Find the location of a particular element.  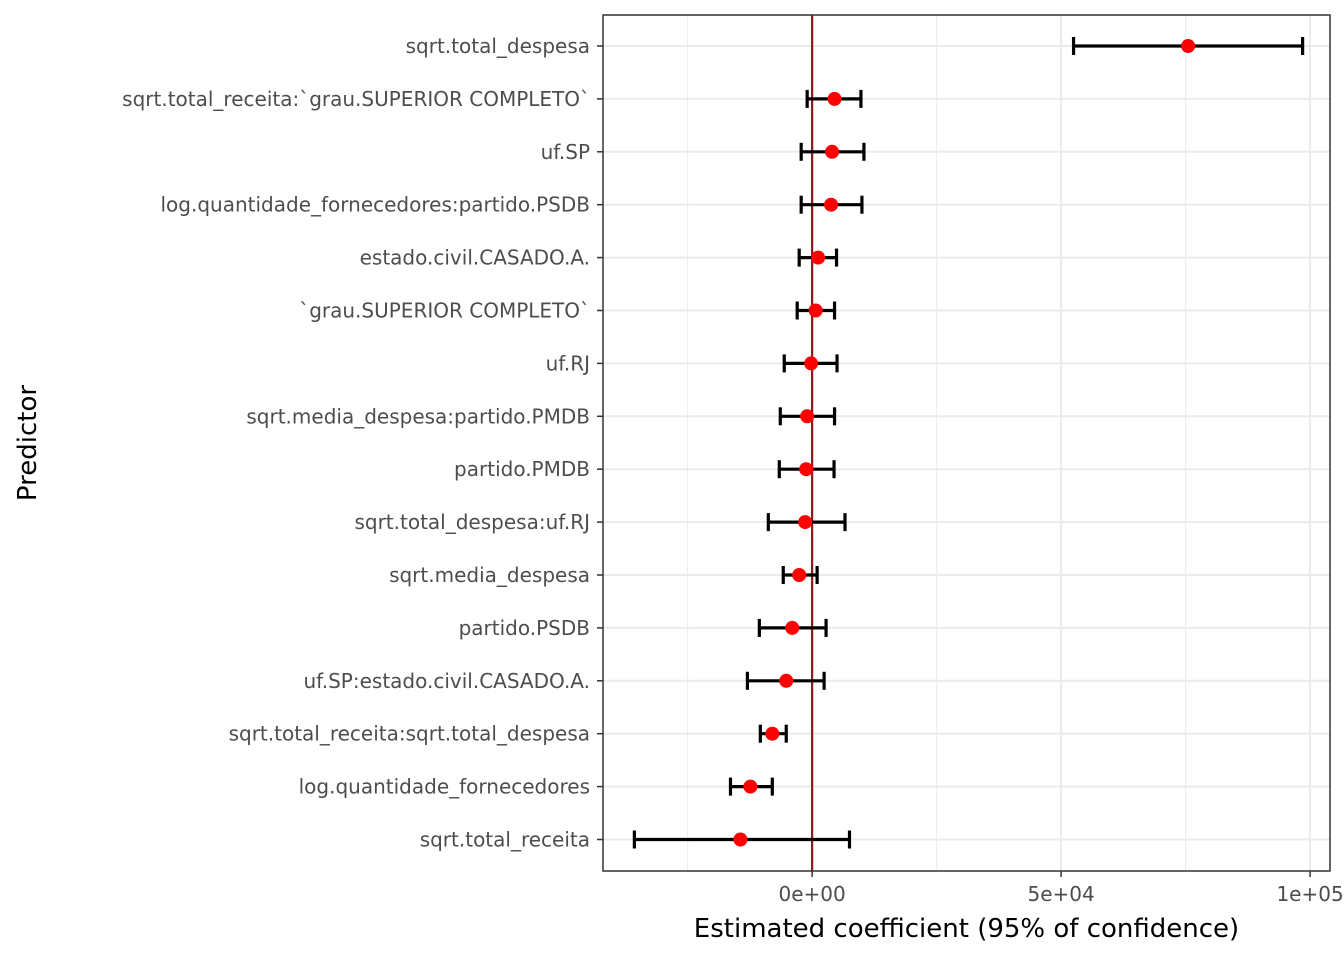

y-tick-label: sqrt.total_despesa:uf.RJ is located at coordinates (472, 522).